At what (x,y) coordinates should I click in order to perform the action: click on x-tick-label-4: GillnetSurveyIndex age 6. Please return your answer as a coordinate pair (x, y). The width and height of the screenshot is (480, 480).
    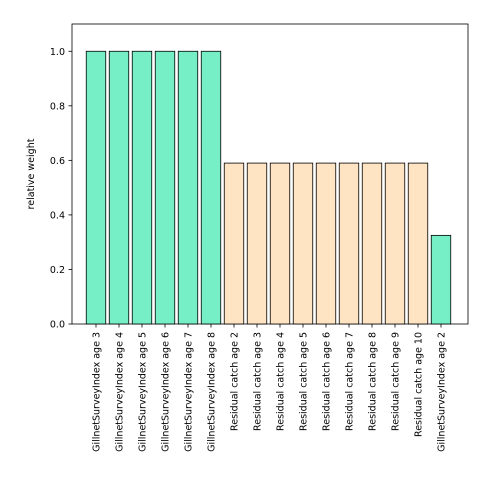
    Looking at the image, I should click on (166, 392).